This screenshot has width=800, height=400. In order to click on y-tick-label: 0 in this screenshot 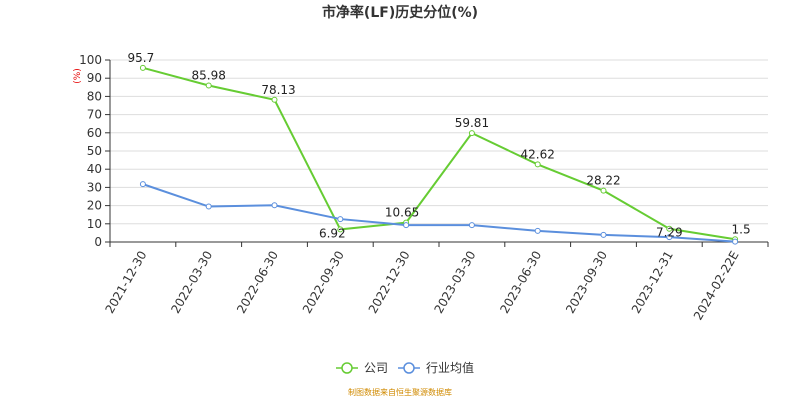, I will do `click(98, 242)`.